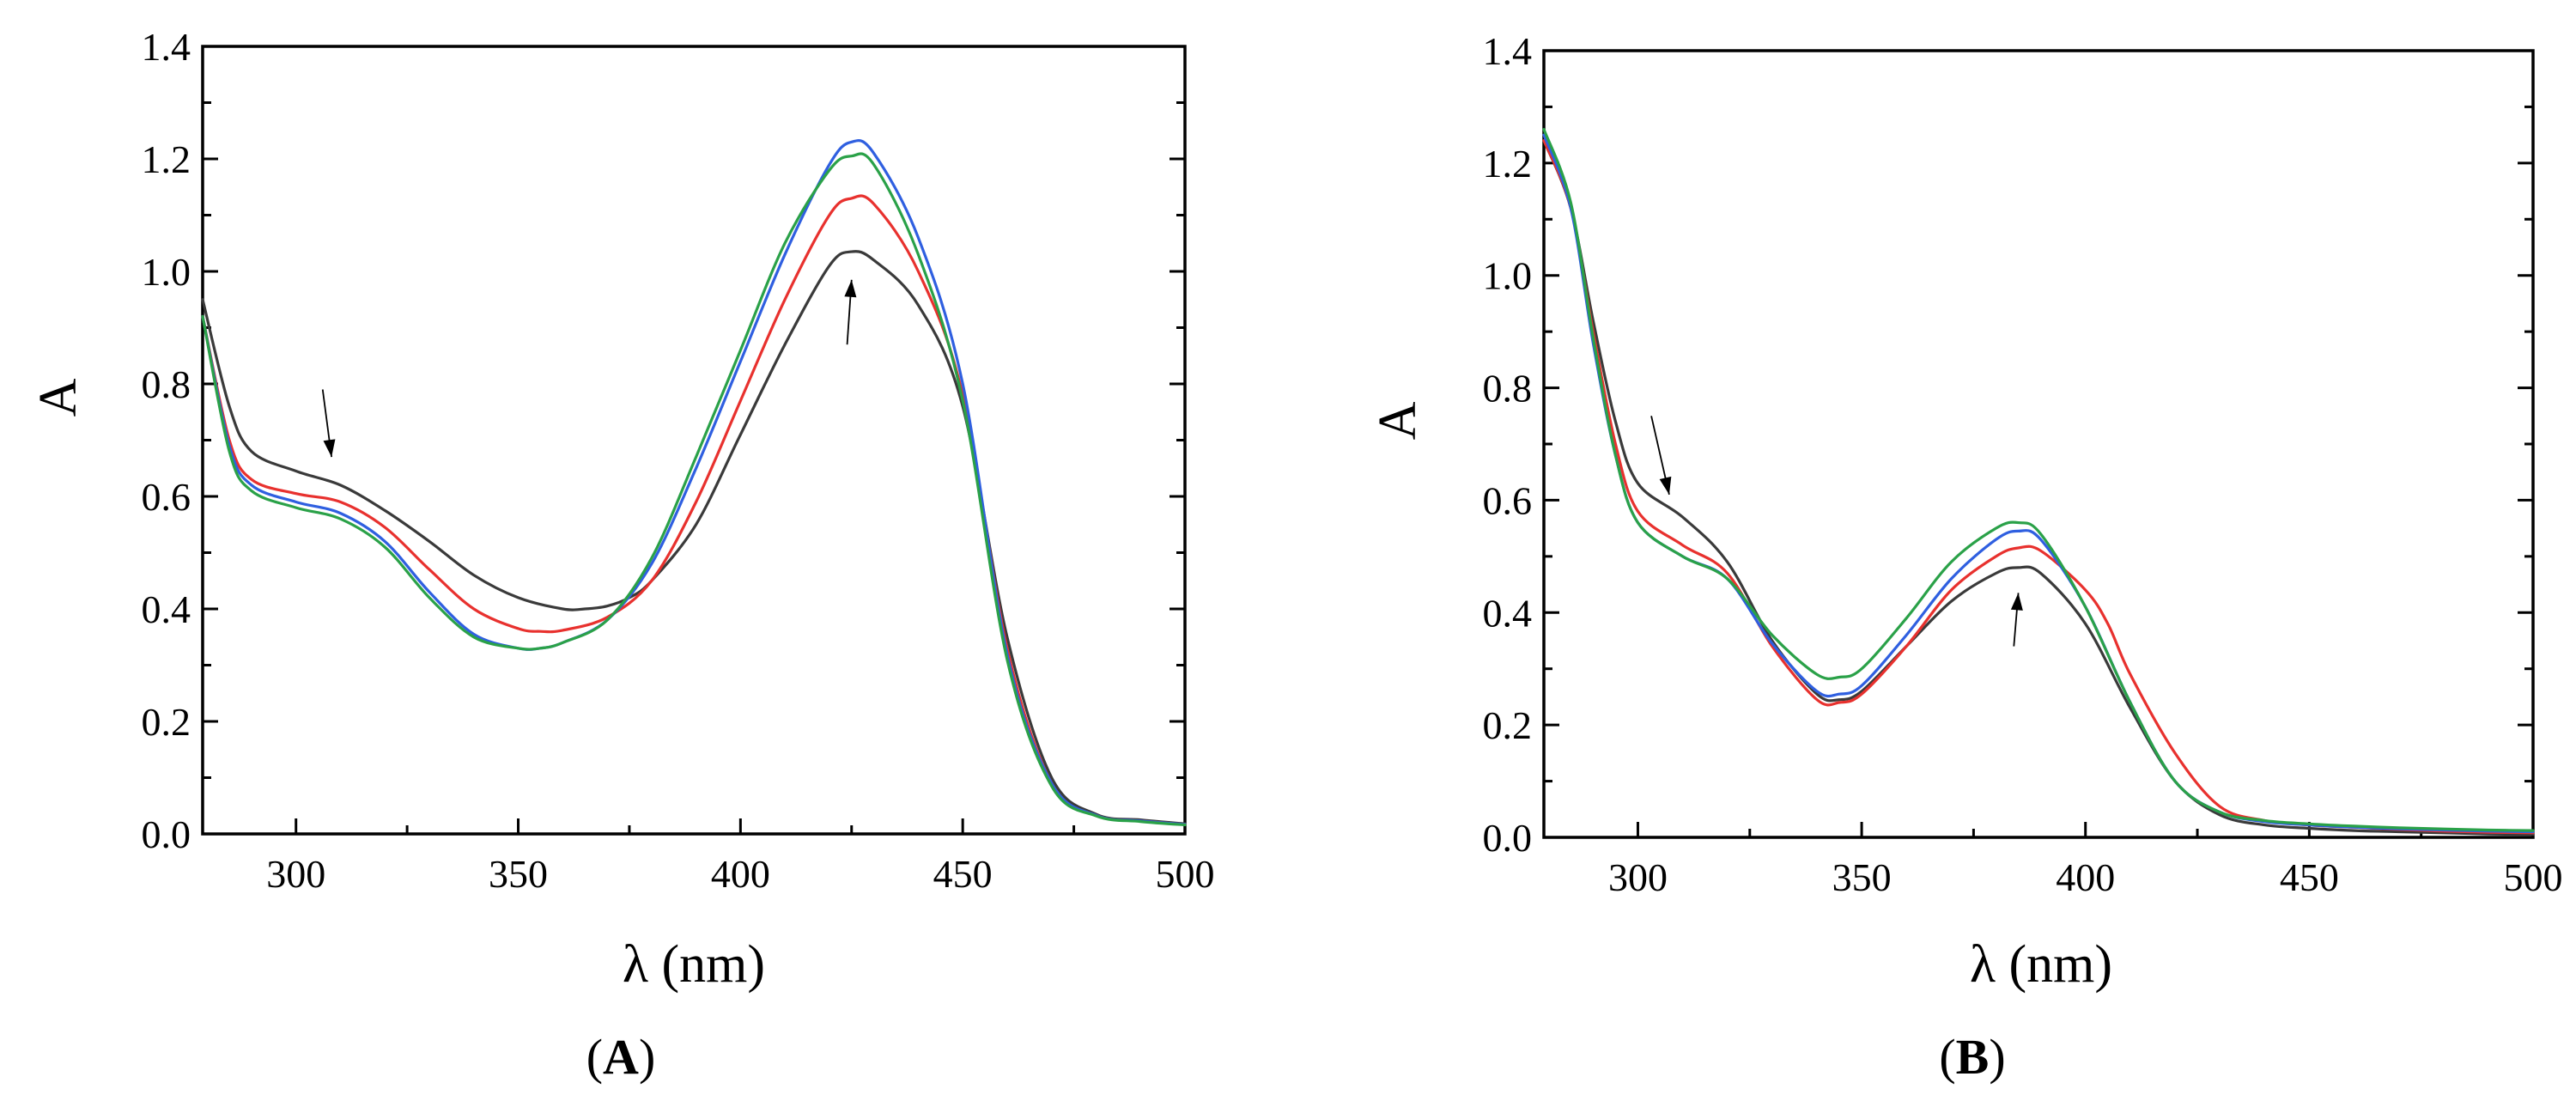 The height and width of the screenshot is (1101, 2576). Describe the element at coordinates (166, 47) in the screenshot. I see `panel-a-y-tick-label: 1.4` at that location.